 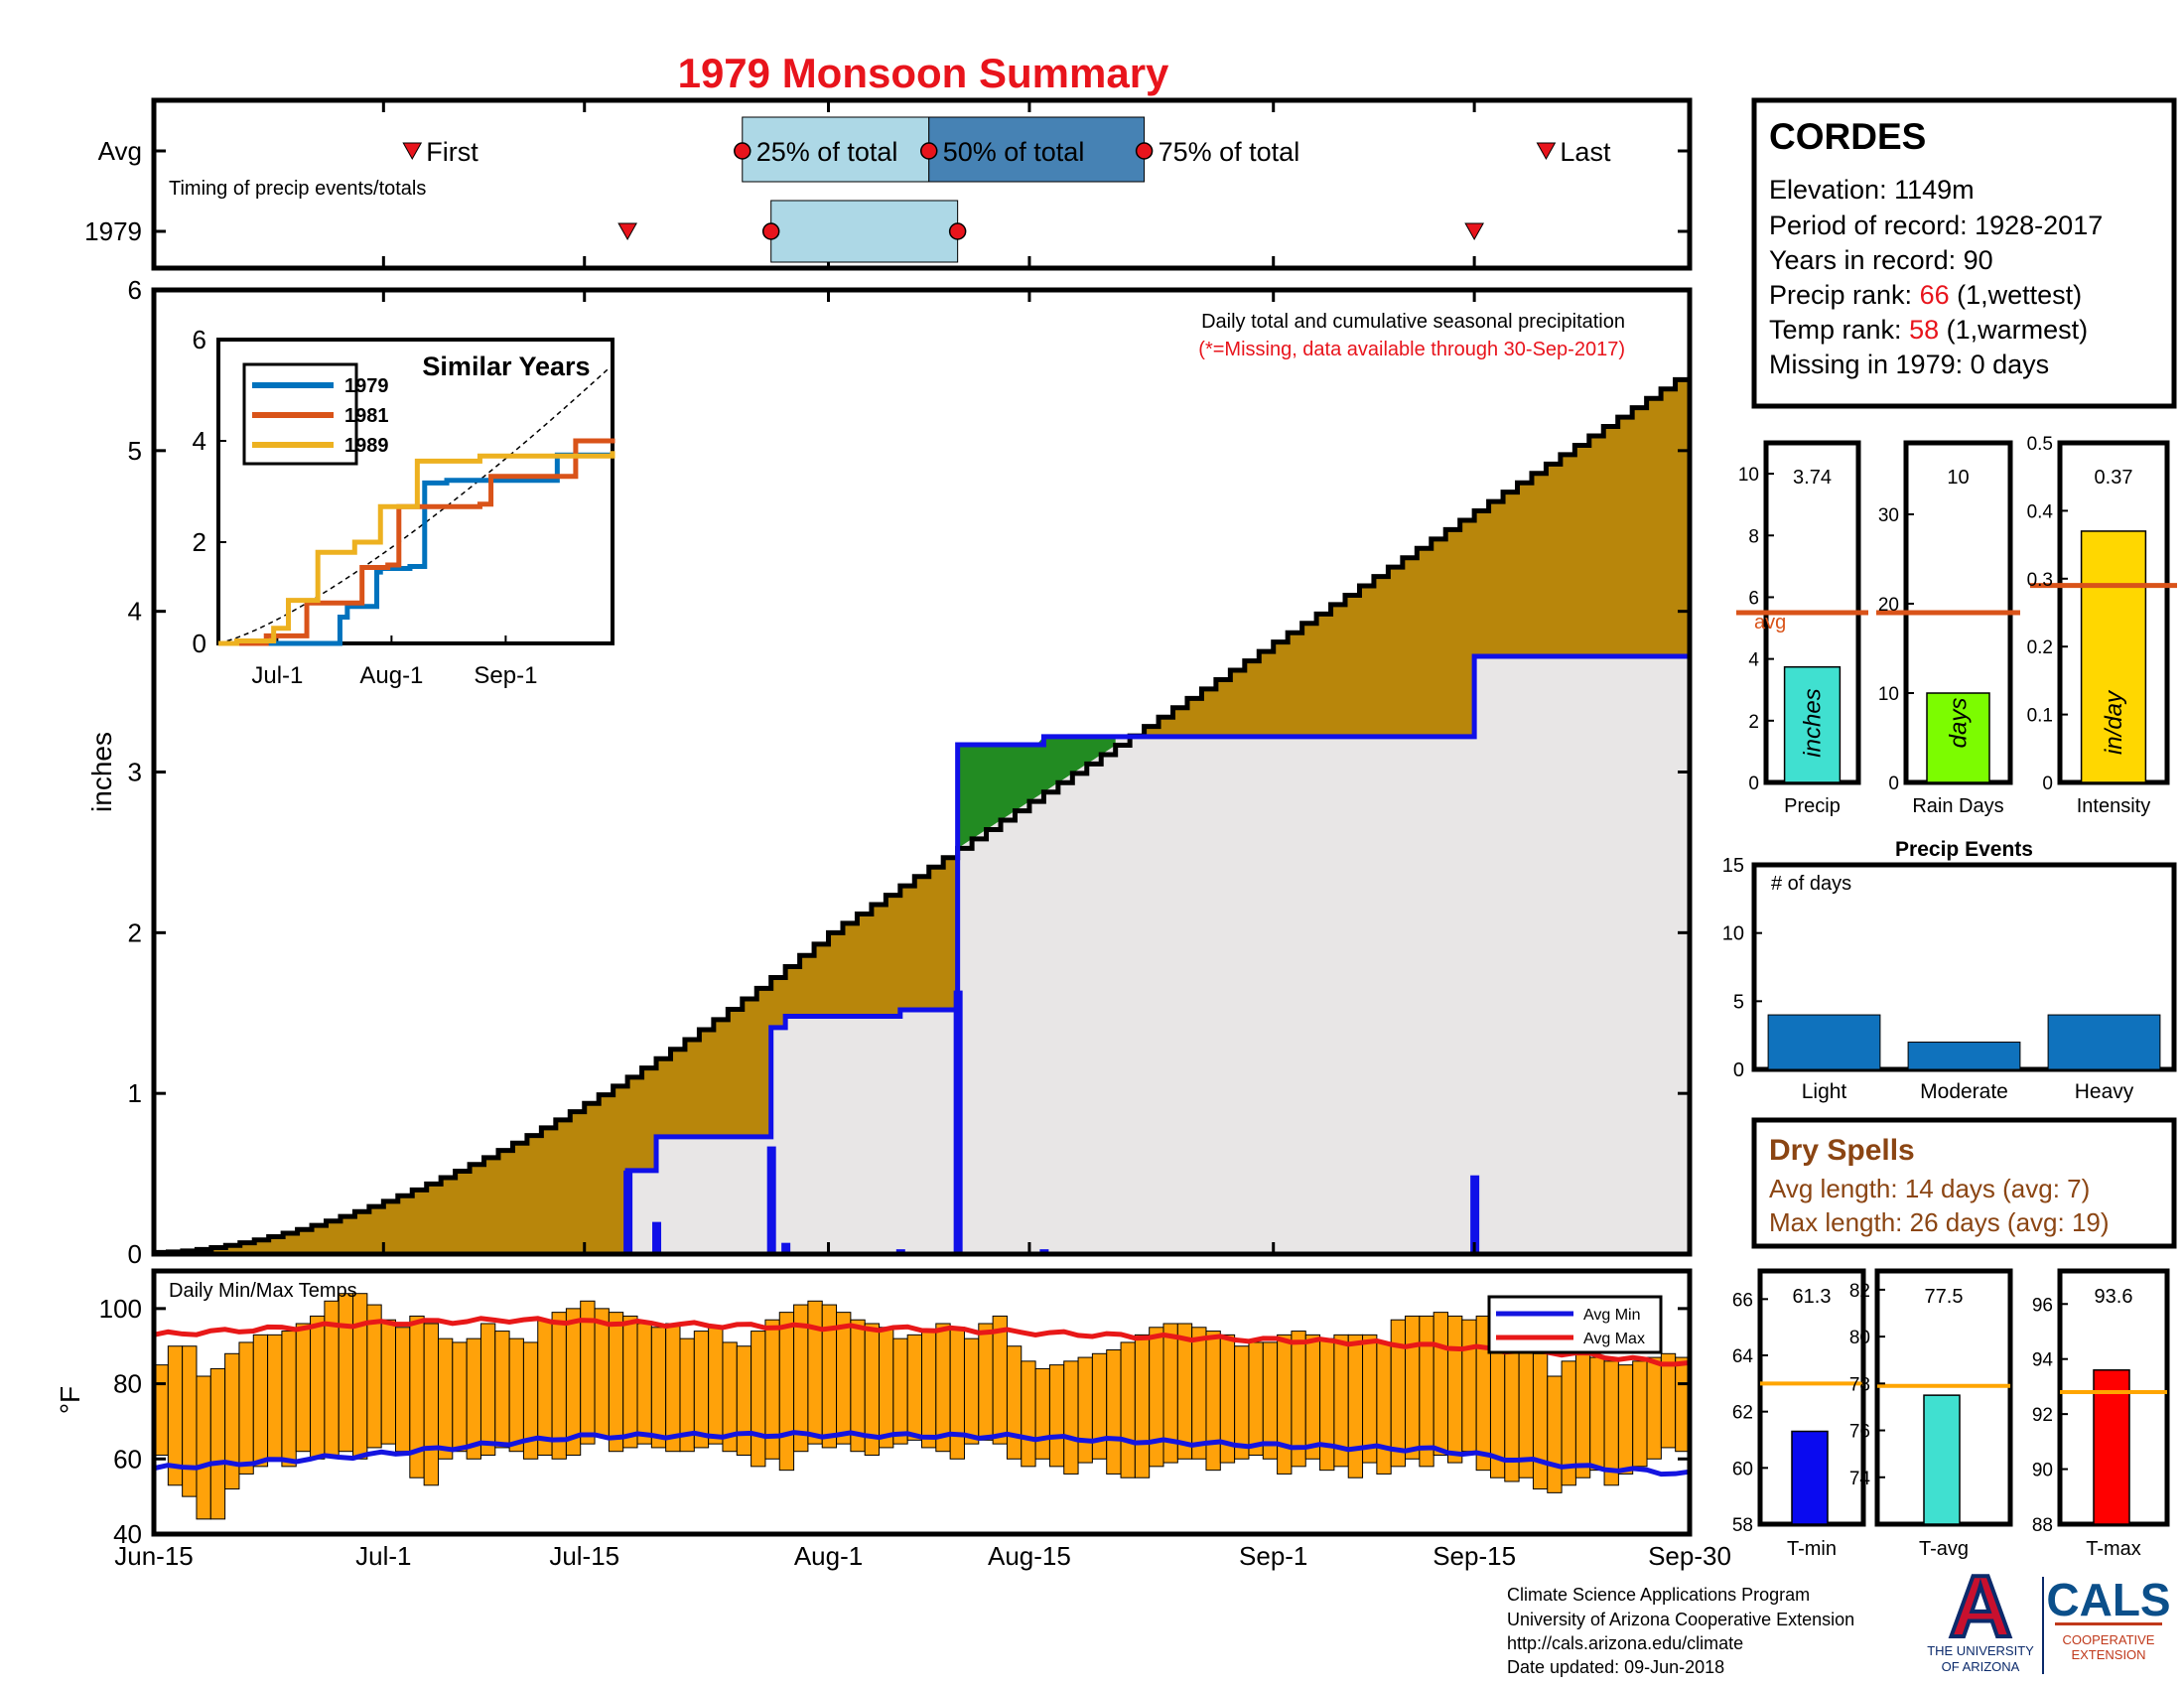 What do you see at coordinates (1888, 694) in the screenshot?
I see `precip-stat-tick-label: 10` at bounding box center [1888, 694].